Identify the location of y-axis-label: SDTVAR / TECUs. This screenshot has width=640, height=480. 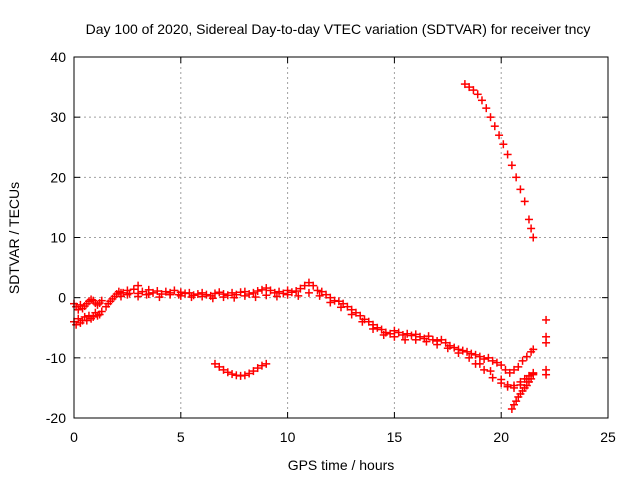
(14, 238).